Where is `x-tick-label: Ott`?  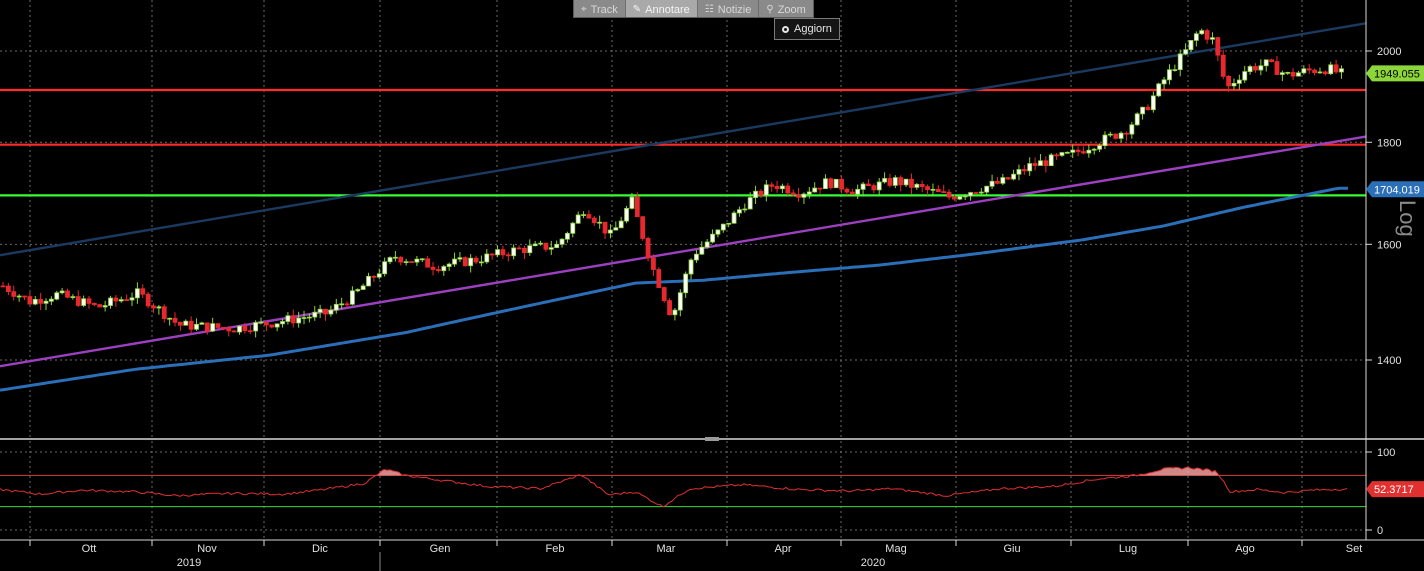
x-tick-label: Ott is located at coordinates (89, 549).